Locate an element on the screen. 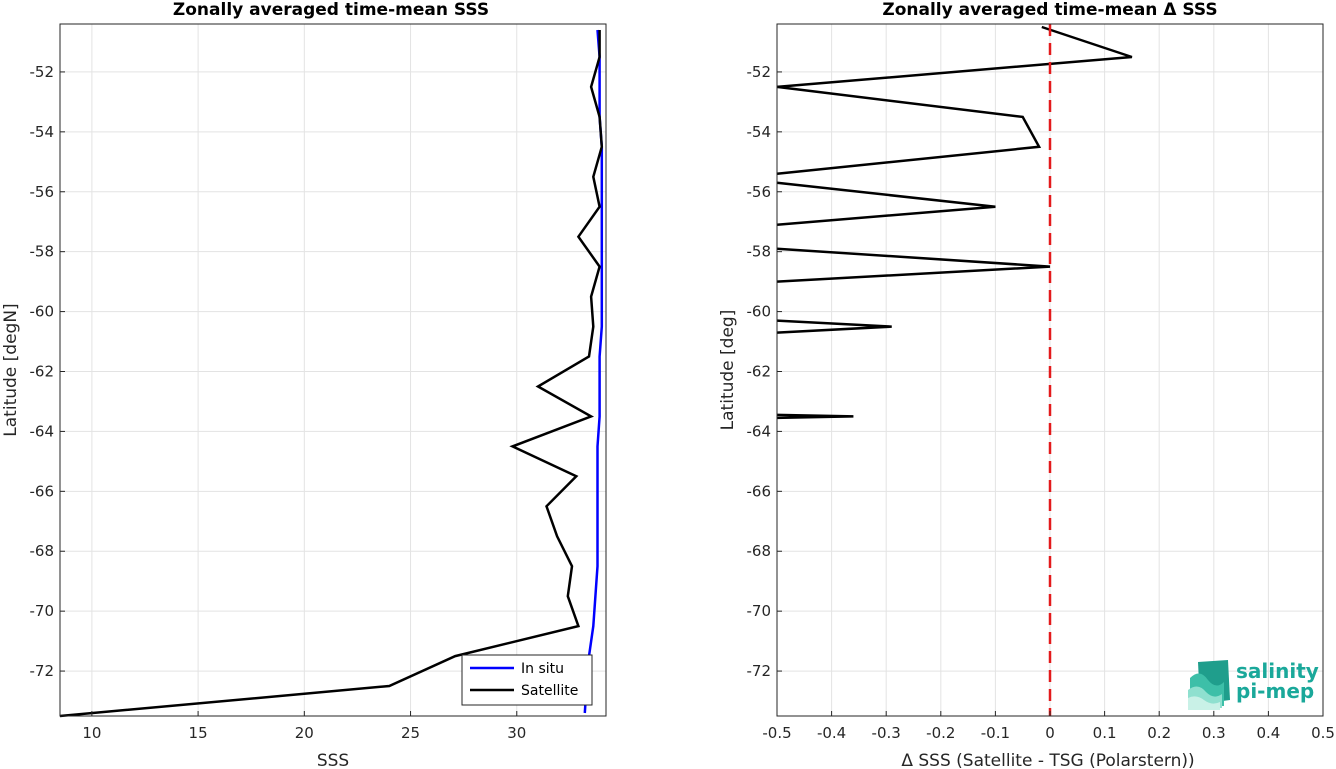  left-y-ticks: -52 -54 -56 -58 -60 -62 -64 -66 -68 -70 -72 is located at coordinates (47, 371).